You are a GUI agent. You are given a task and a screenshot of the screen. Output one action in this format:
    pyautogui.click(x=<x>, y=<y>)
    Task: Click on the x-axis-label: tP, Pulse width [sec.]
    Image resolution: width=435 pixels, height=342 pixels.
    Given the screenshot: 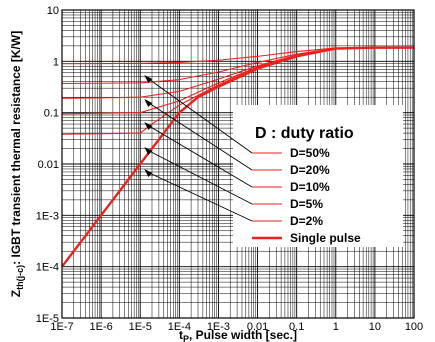 What is the action you would take?
    pyautogui.click(x=238, y=335)
    